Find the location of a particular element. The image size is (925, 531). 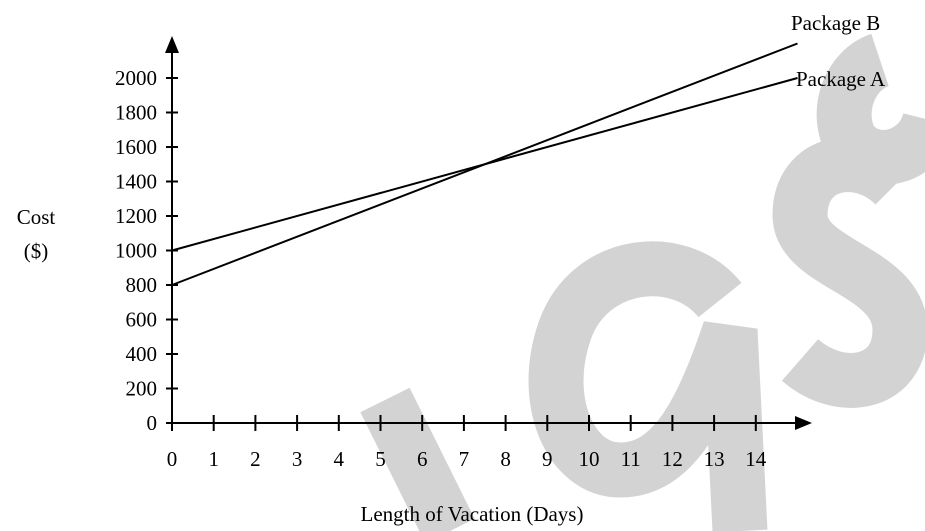

y-axis-ticks: 0 200 400 600 800 1000 1200 1400 1600 1800 2000 is located at coordinates (146, 250).